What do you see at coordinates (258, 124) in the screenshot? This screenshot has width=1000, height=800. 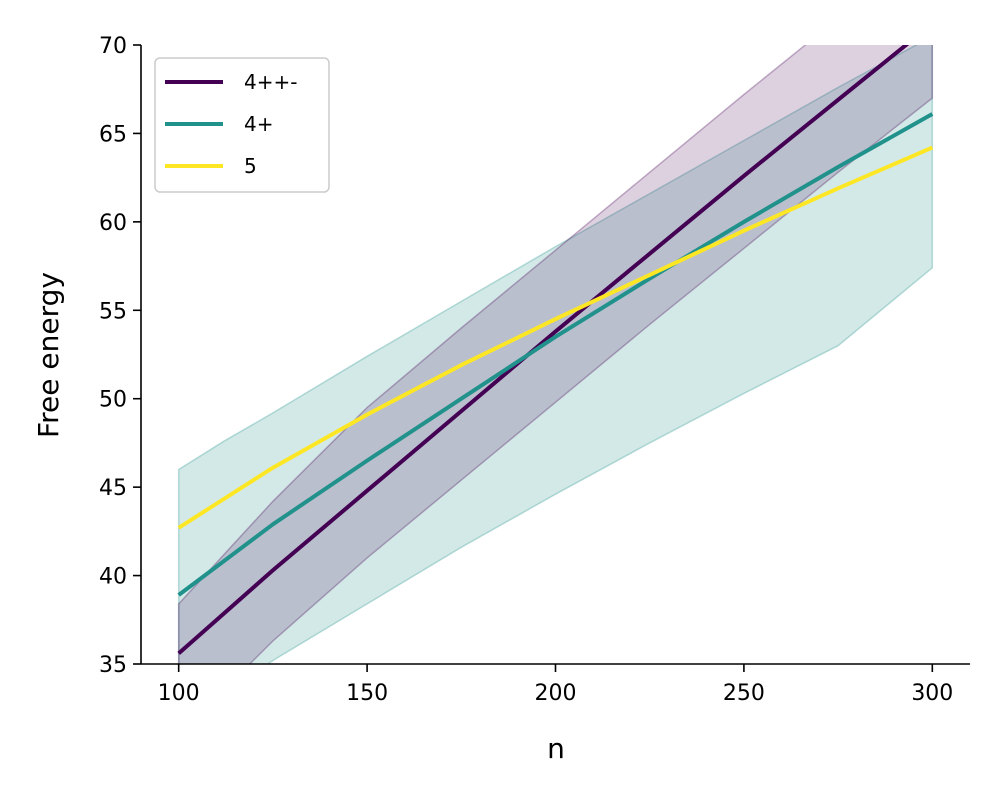 I see `legend-label-4+: 4+` at bounding box center [258, 124].